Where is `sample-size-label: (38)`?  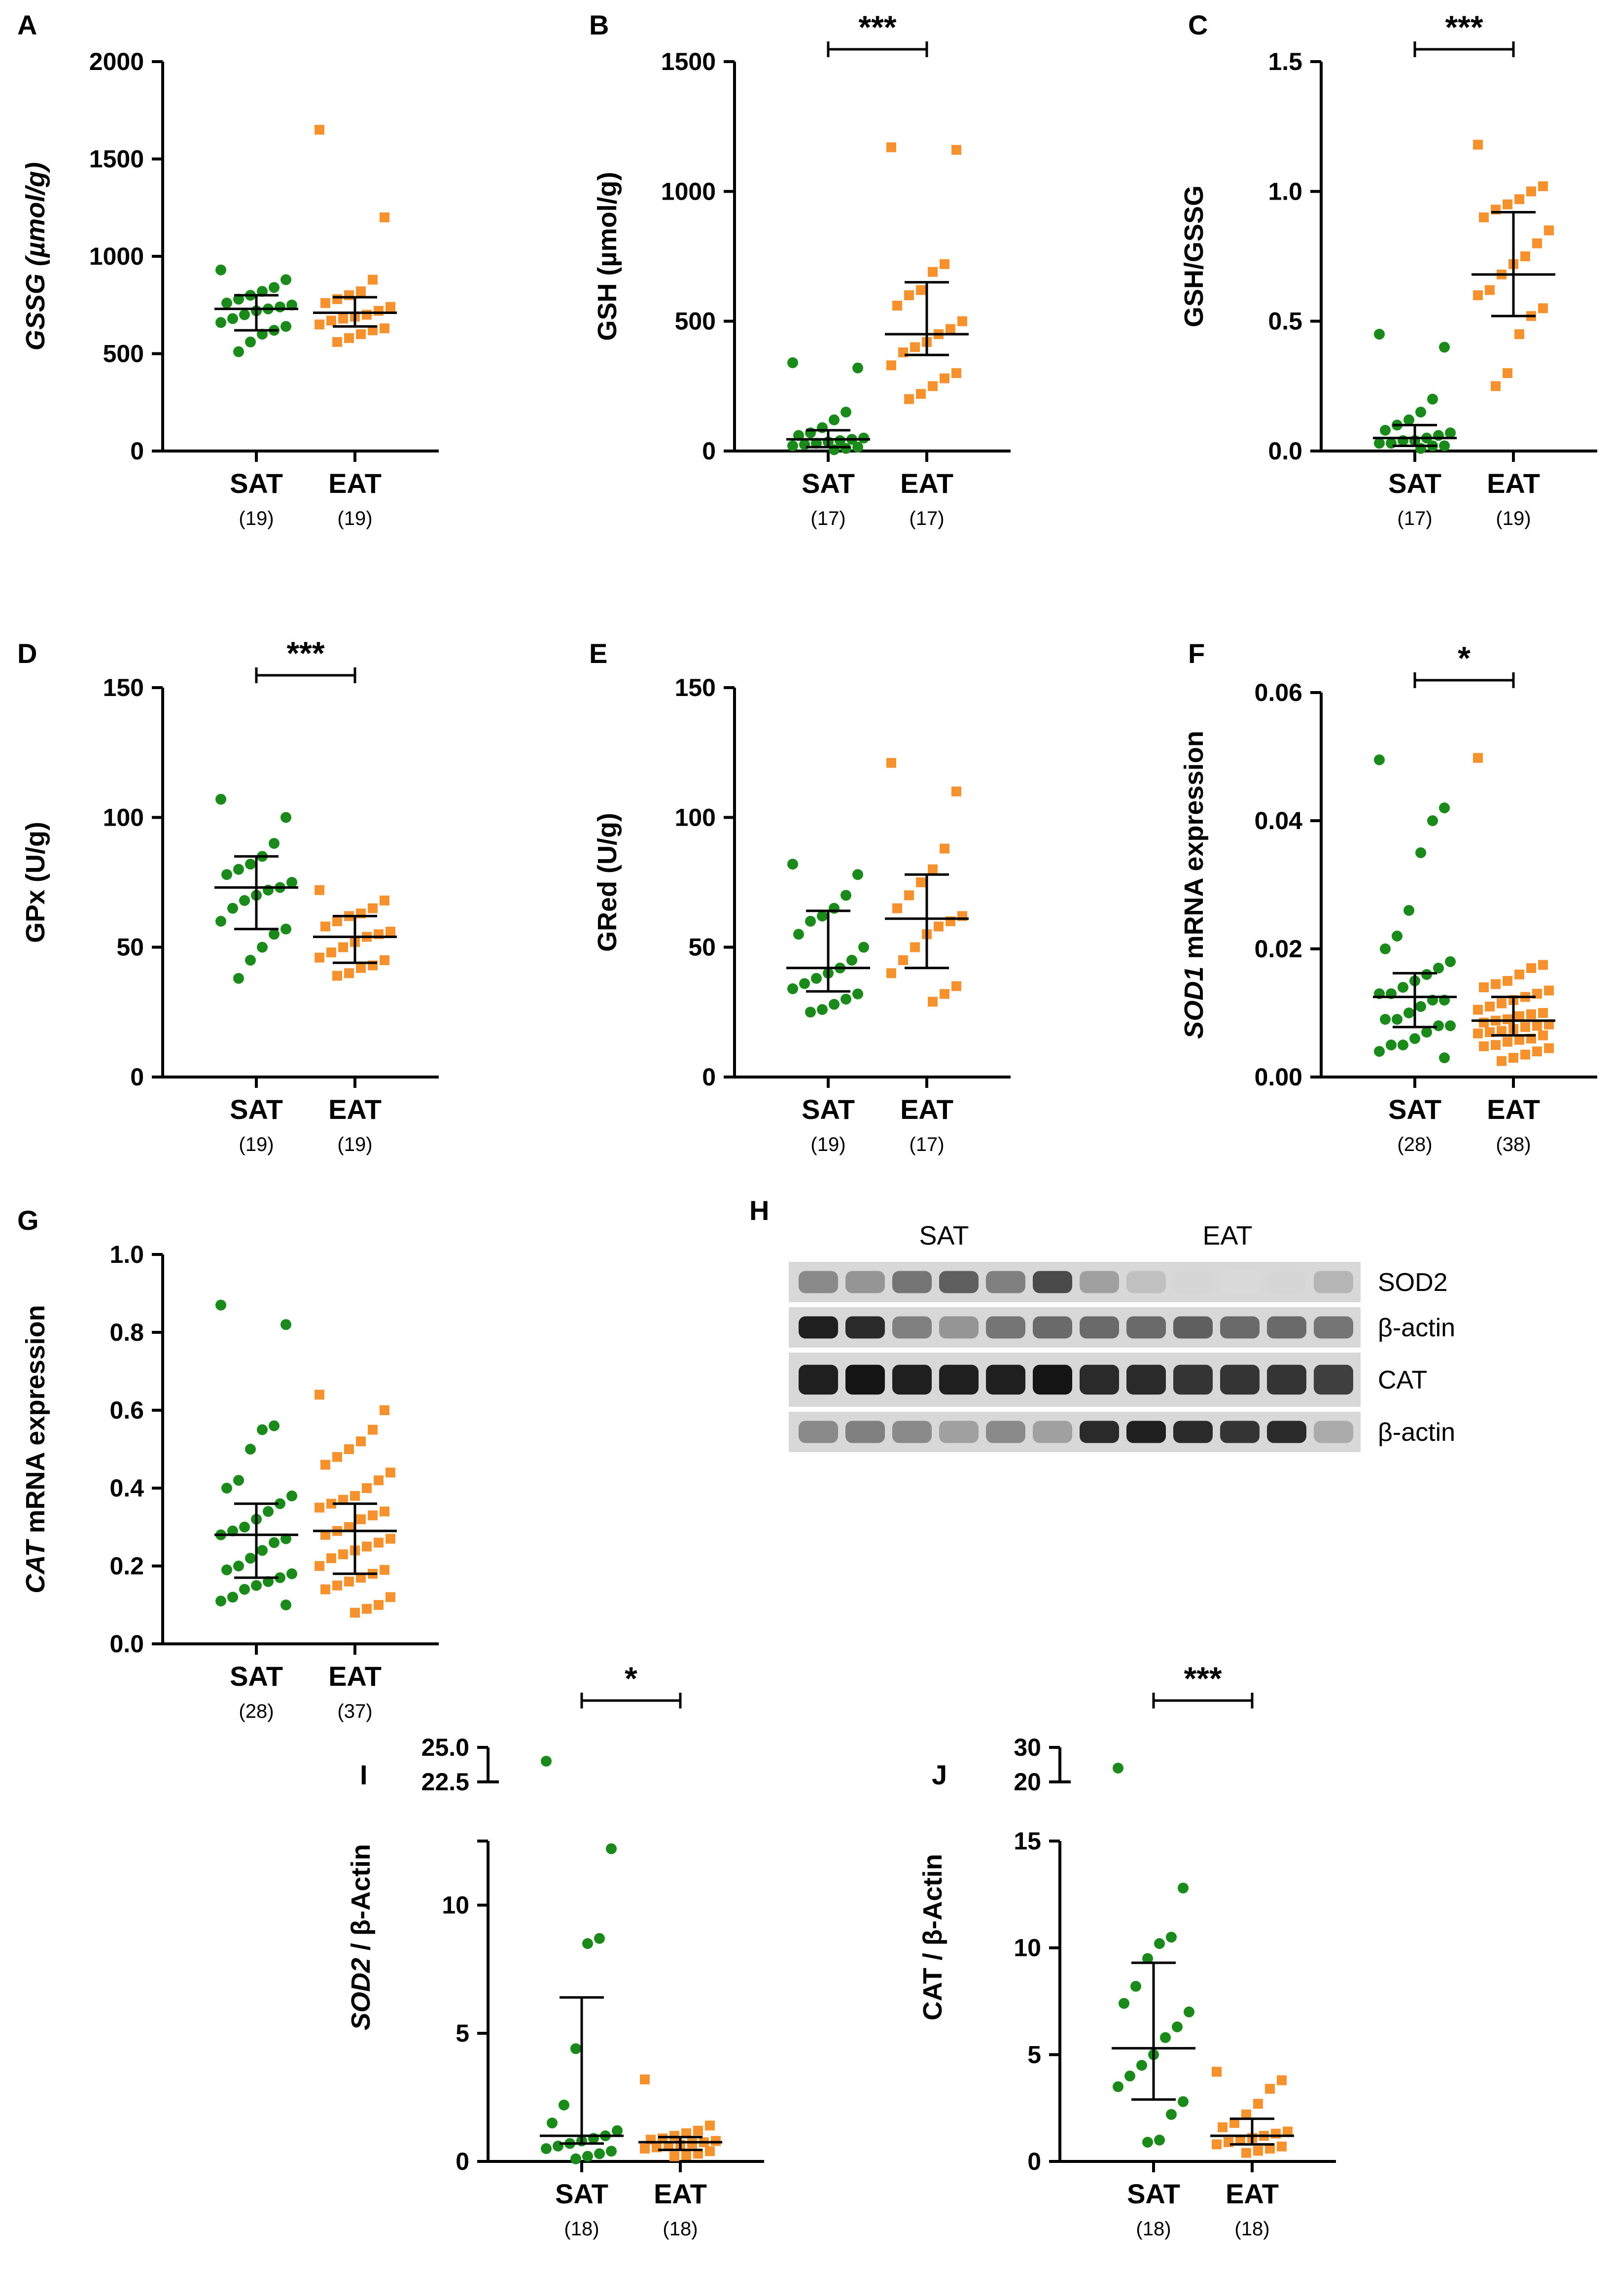 sample-size-label: (38) is located at coordinates (1513, 1144).